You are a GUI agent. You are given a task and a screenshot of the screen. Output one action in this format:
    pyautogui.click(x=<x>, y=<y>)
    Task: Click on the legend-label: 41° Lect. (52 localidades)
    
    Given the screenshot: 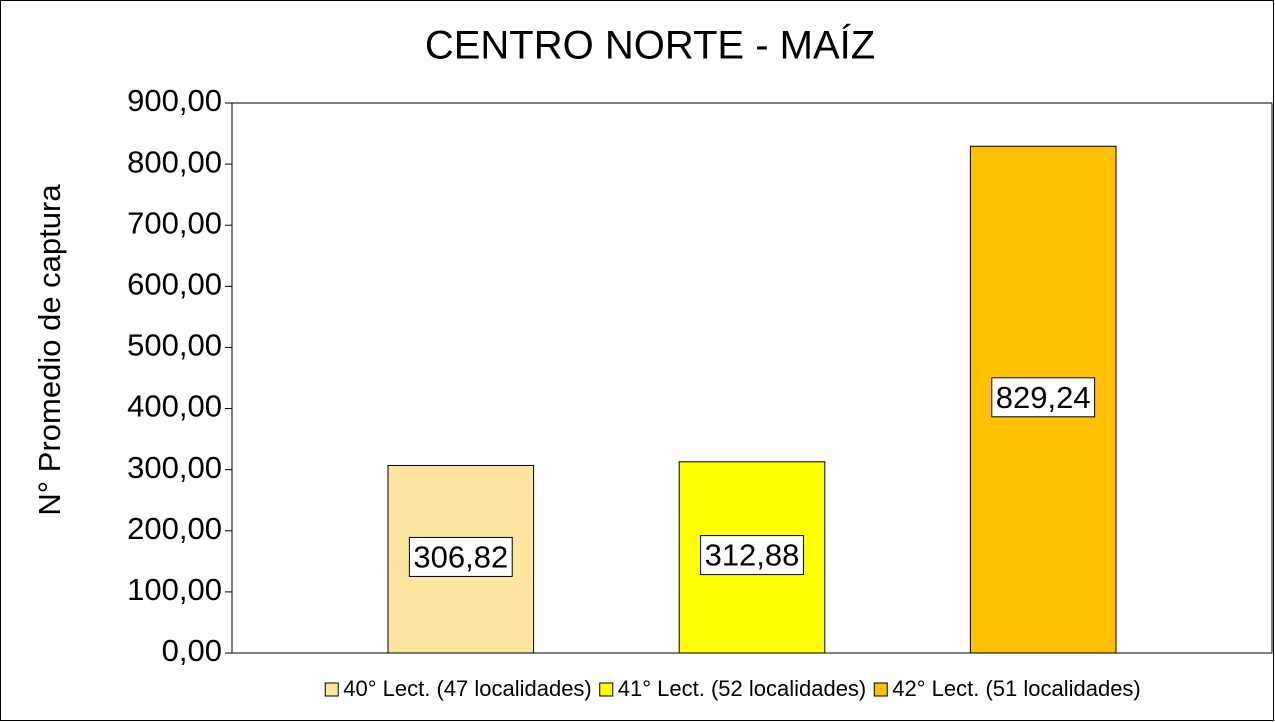 What is the action you would take?
    pyautogui.click(x=742, y=688)
    